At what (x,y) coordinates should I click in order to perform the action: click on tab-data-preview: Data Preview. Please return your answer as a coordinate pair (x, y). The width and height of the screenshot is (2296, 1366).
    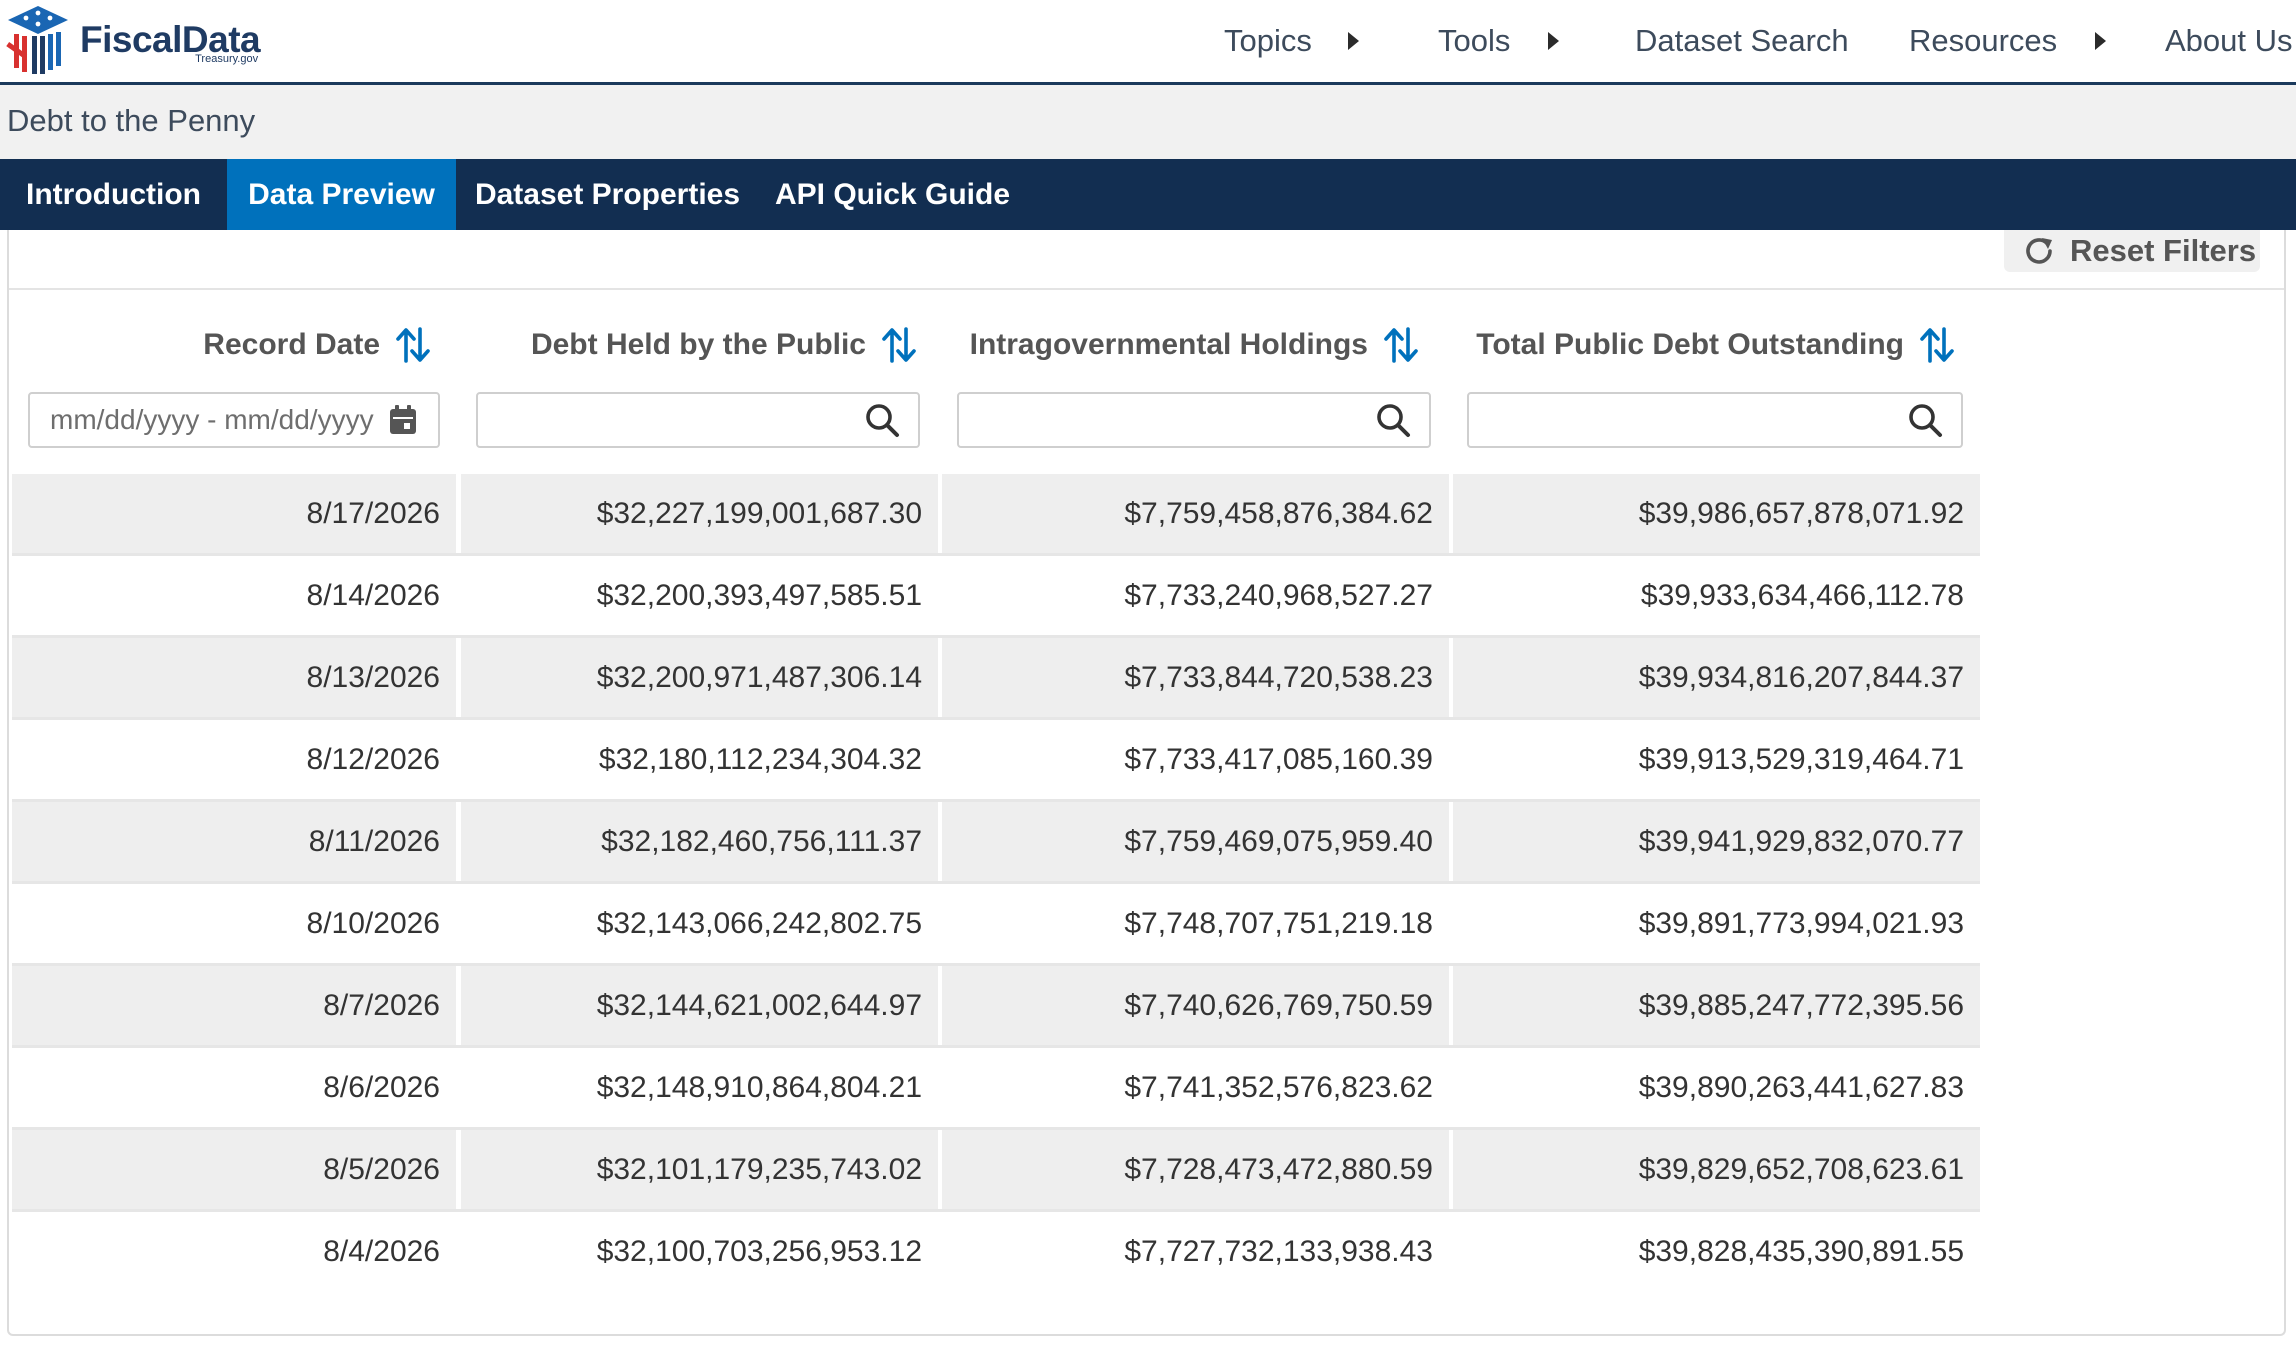
    Looking at the image, I should click on (341, 194).